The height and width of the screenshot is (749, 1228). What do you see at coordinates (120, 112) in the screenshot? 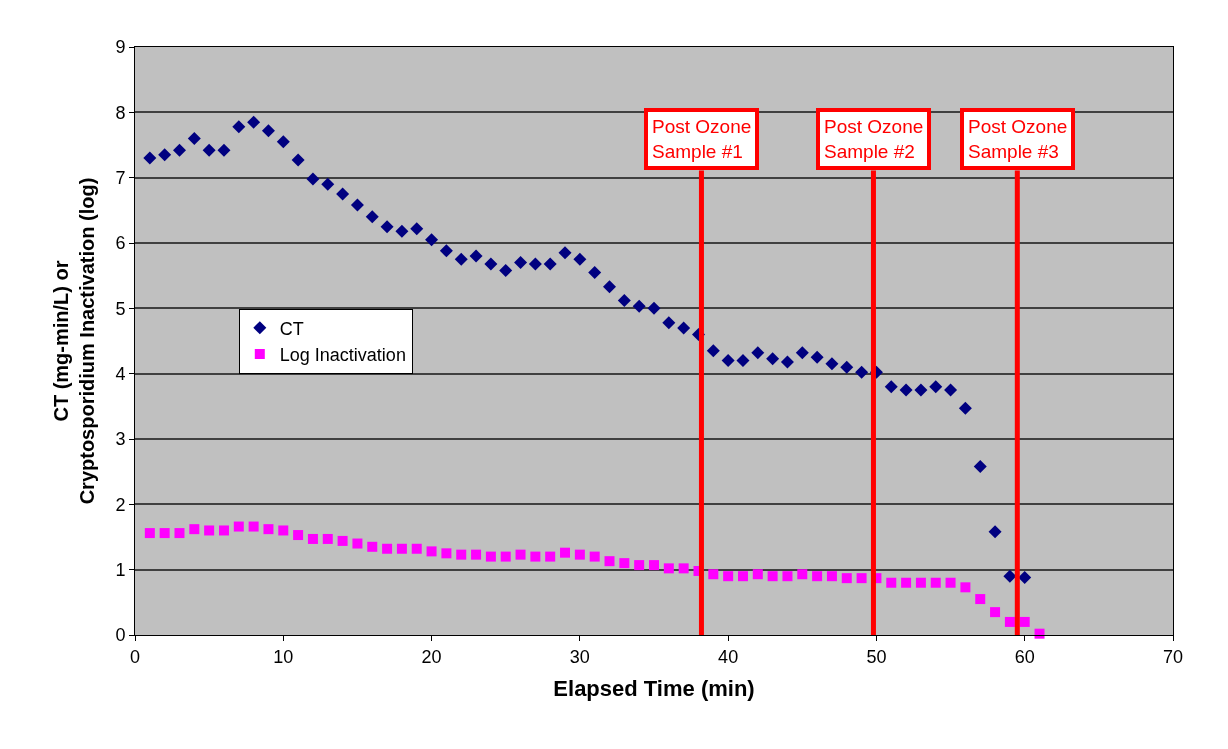
I see `y-tick-label: 8` at bounding box center [120, 112].